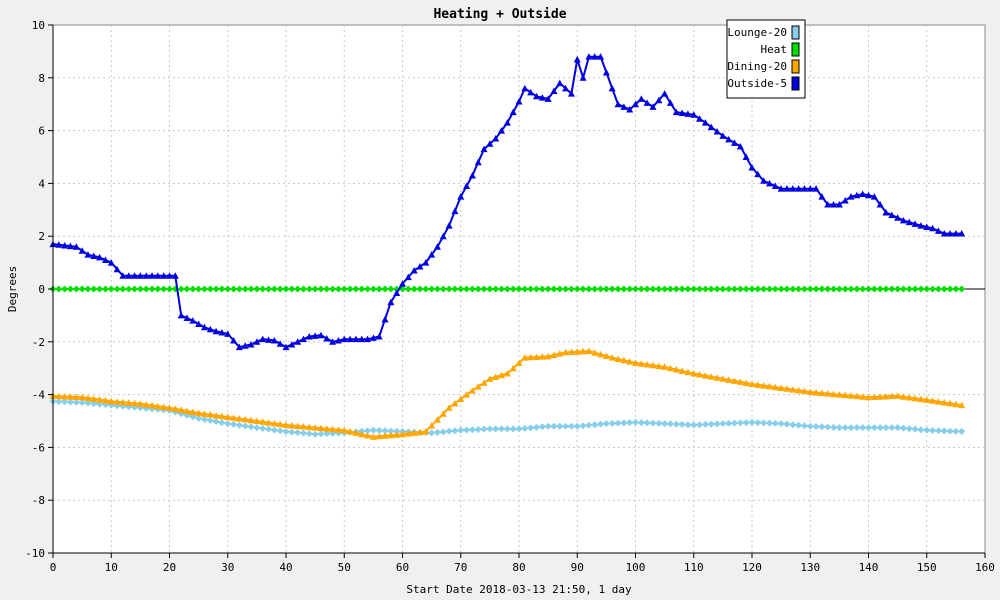 This screenshot has height=600, width=1000. Describe the element at coordinates (285, 567) in the screenshot. I see `x-tick-label: 40` at that location.